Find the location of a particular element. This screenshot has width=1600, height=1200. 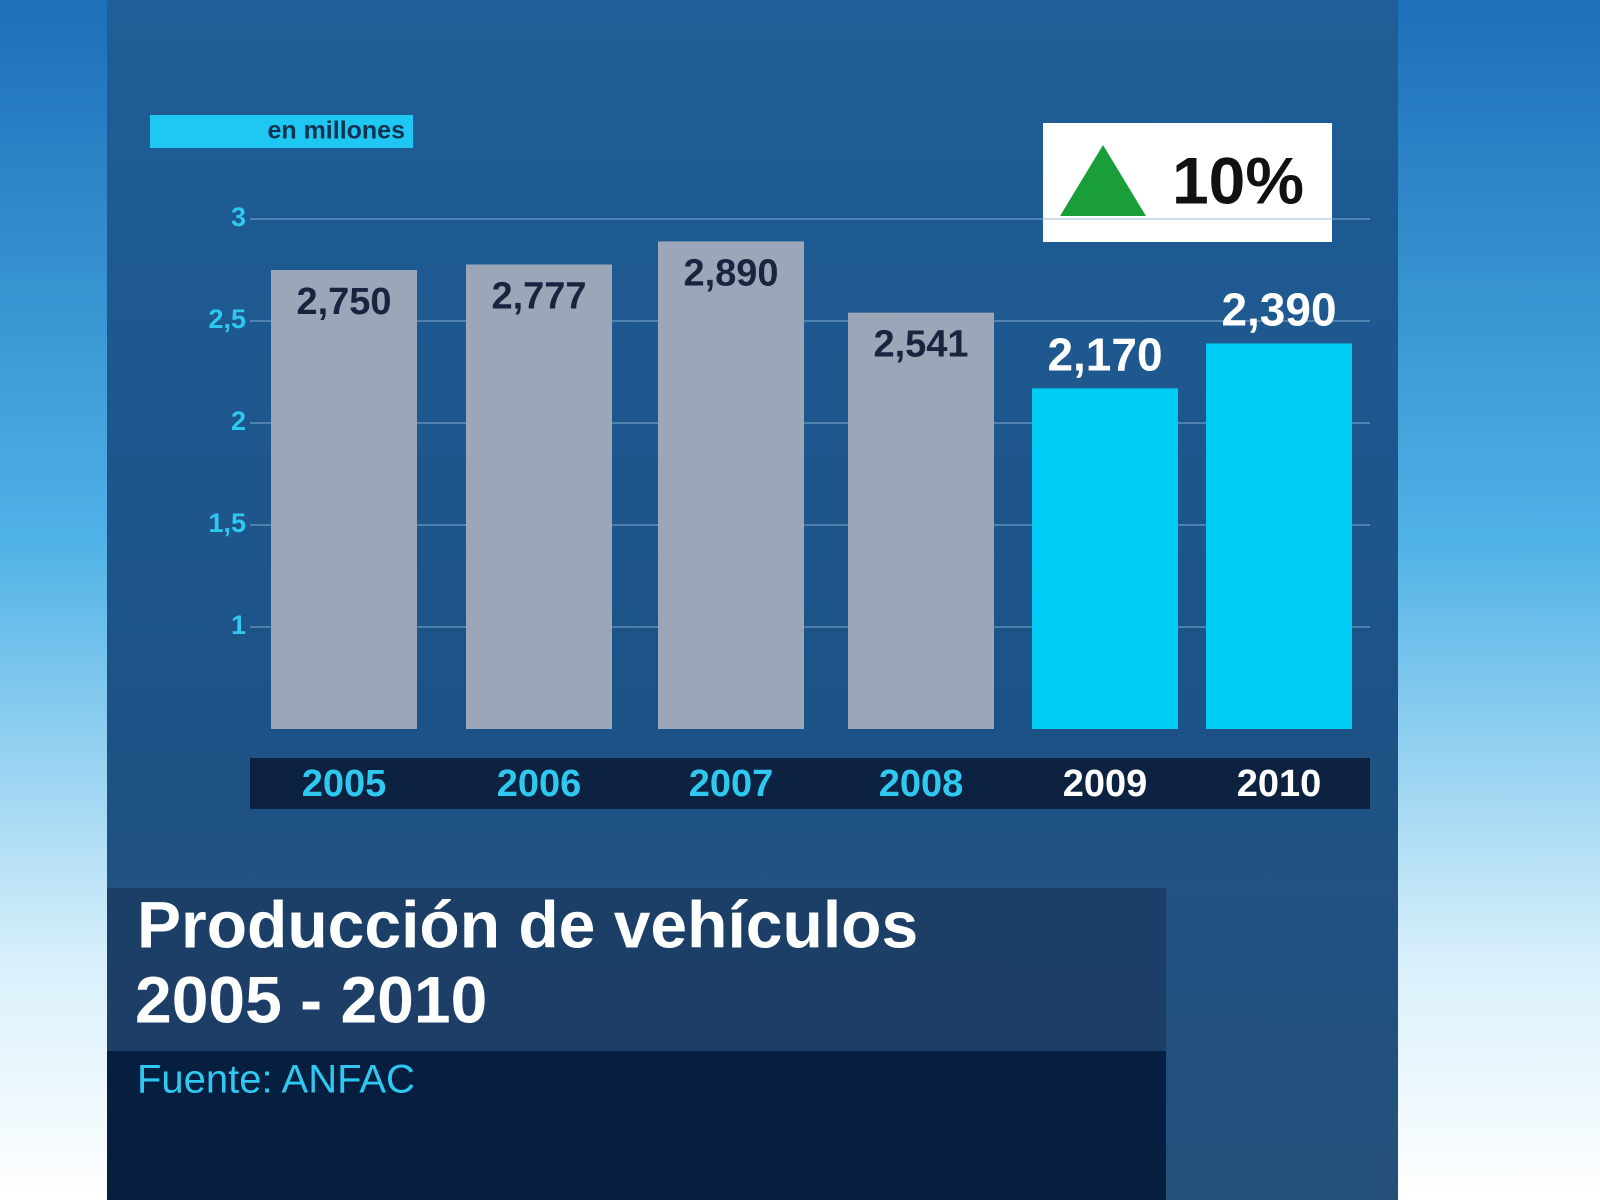

y-tick-label: 2,5 is located at coordinates (227, 319).